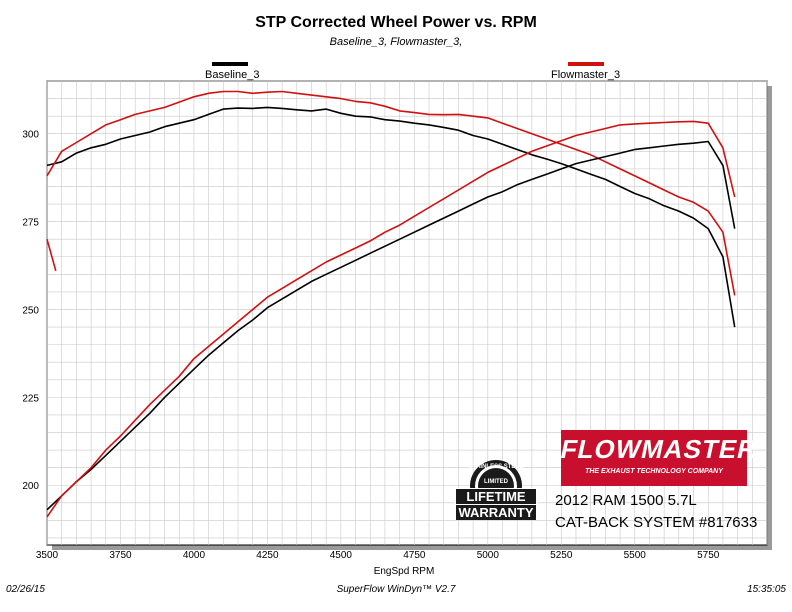 The image size is (792, 612). What do you see at coordinates (635, 555) in the screenshot?
I see `x-tick-label: 5500` at bounding box center [635, 555].